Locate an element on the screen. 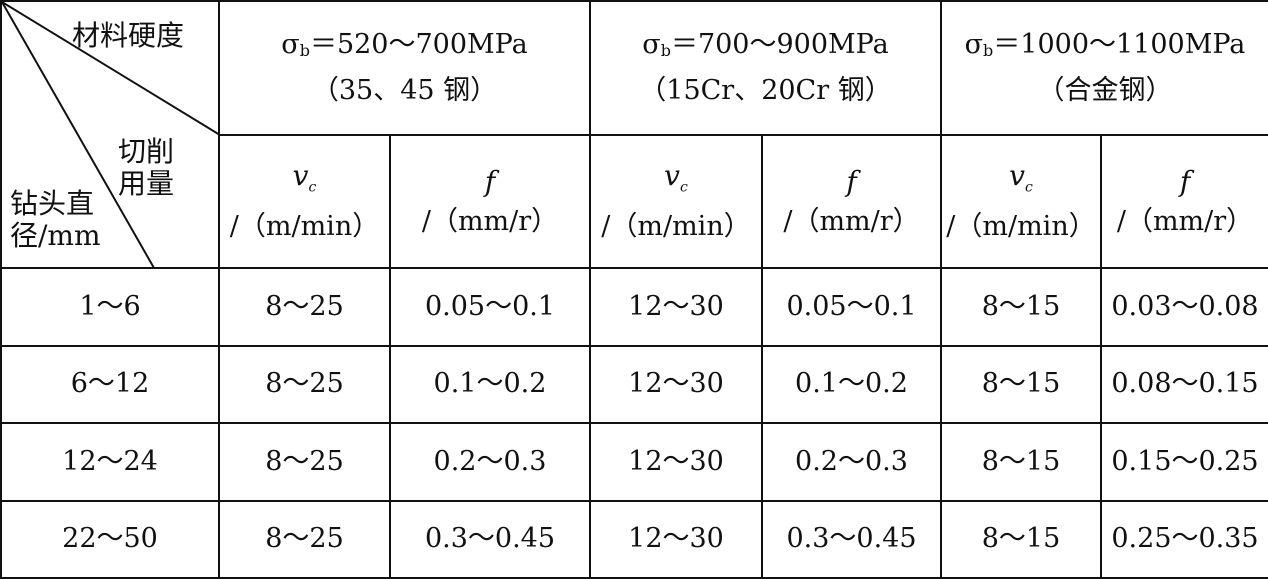 This screenshot has height=579, width=1268. group-3-range: ＝1000～1100MPa is located at coordinates (1119, 44).